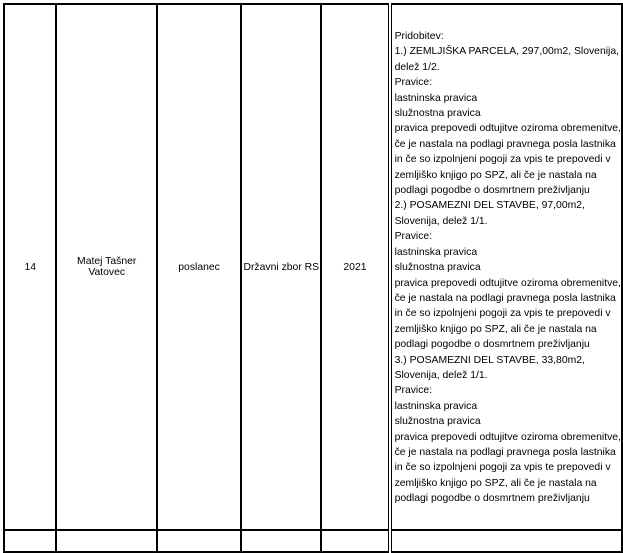 Image resolution: width=623 pixels, height=553 pixels. Describe the element at coordinates (419, 36) in the screenshot. I see `description-line: Pridobitev:` at that location.